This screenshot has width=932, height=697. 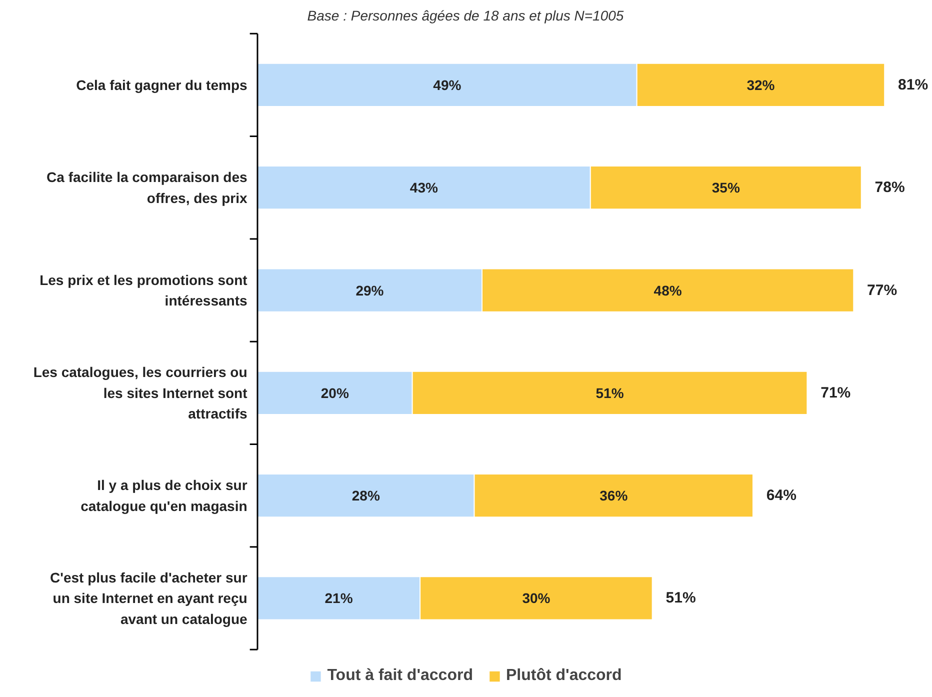 I want to click on data-label: 21%, so click(x=339, y=598).